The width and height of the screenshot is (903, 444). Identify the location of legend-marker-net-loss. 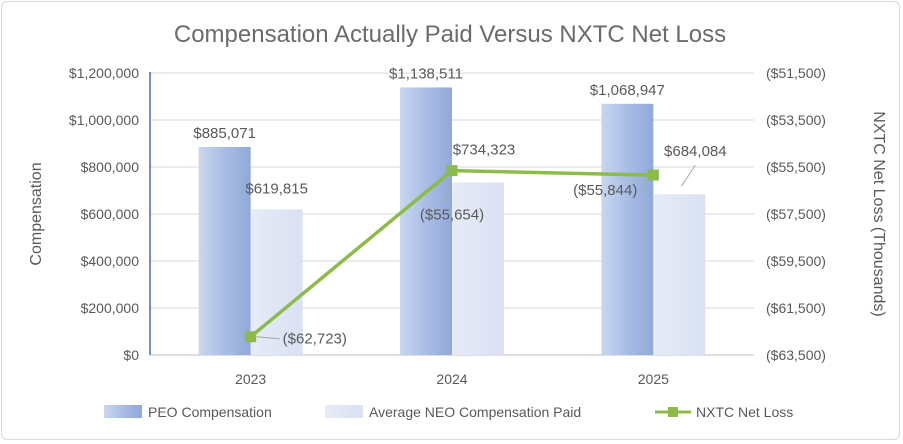
(673, 412).